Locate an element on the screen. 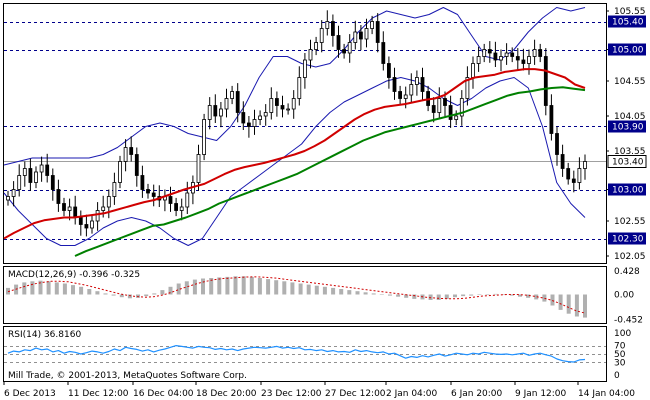 The image size is (650, 400). x-tick-label: 6 Jan 20:00 is located at coordinates (477, 394).